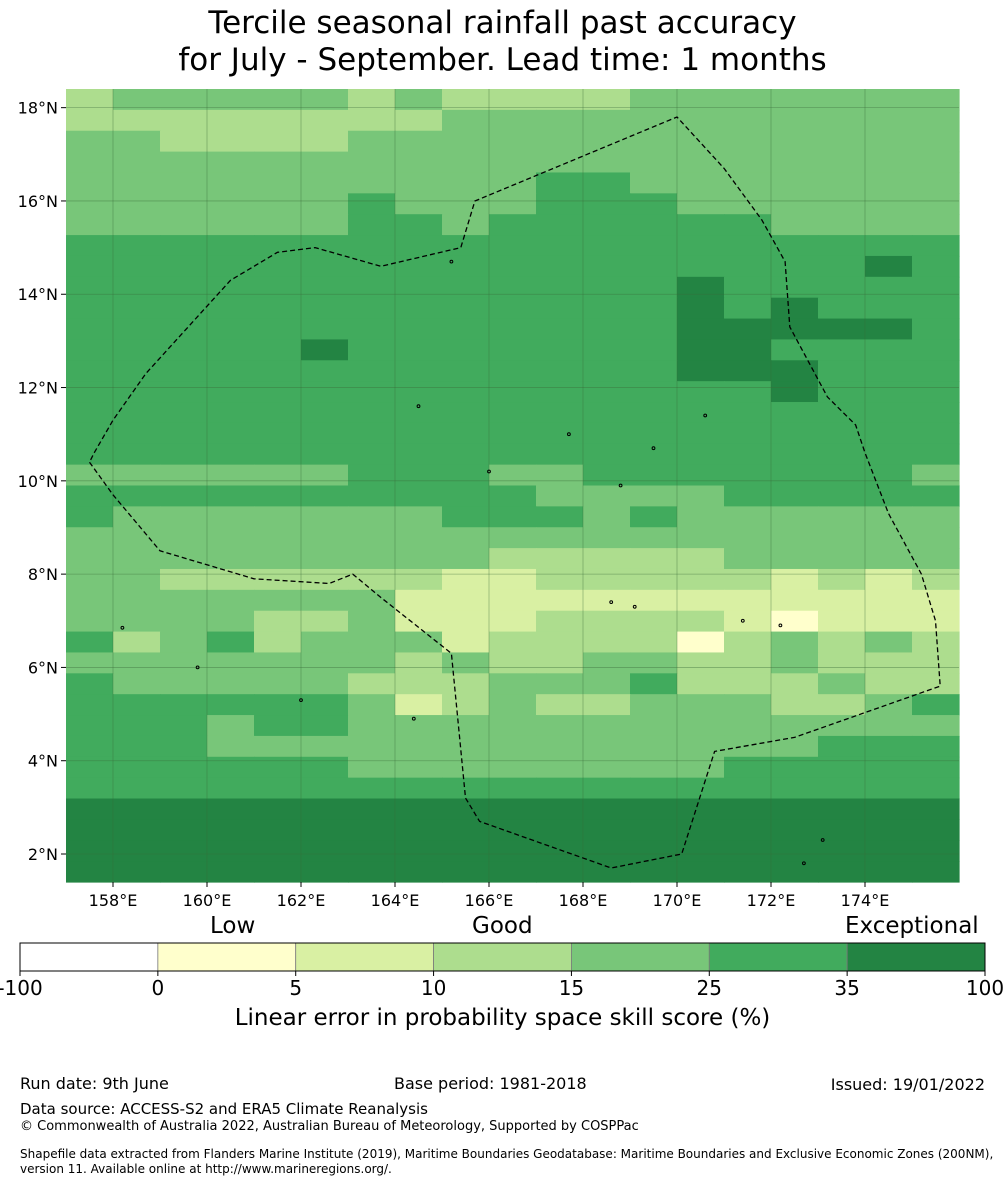 The image size is (1005, 1185). Describe the element at coordinates (43, 761) in the screenshot. I see `lat-tick-label: 4°N` at that location.